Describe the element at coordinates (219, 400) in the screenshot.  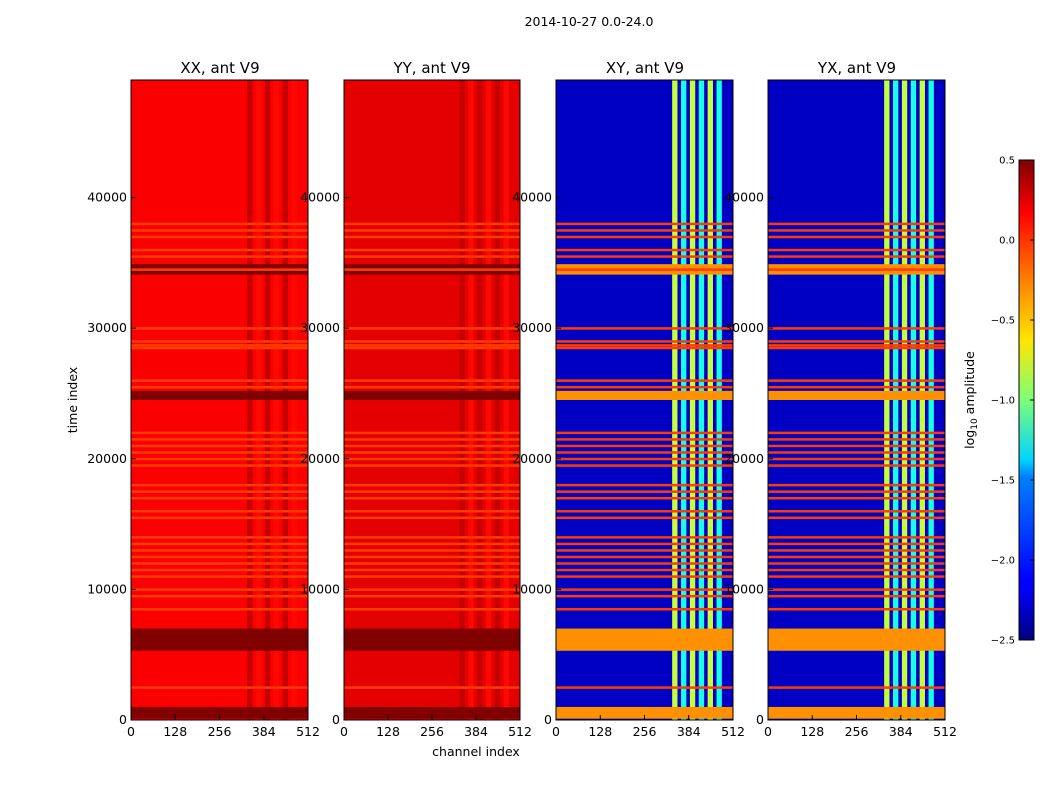
I see `heatmap-xx` at that location.